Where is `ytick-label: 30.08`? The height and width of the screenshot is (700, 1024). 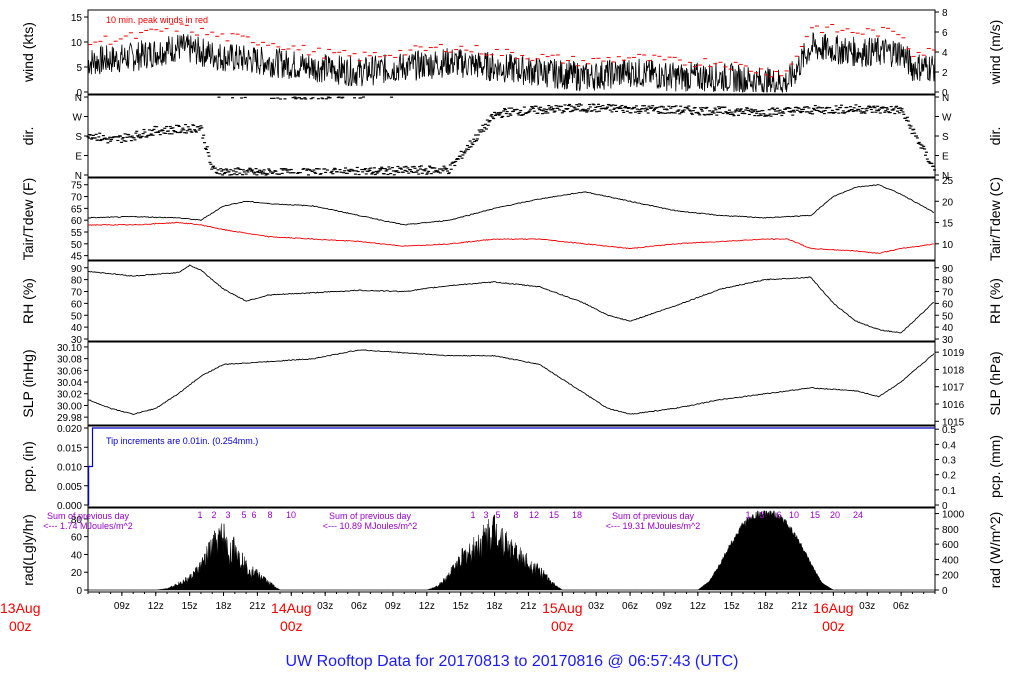
ytick-label: 30.08 is located at coordinates (69, 360).